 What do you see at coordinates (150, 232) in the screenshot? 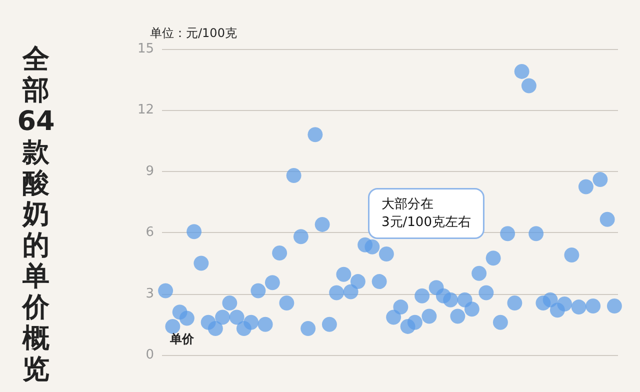
I see `y-tick-label: 6` at bounding box center [150, 232].